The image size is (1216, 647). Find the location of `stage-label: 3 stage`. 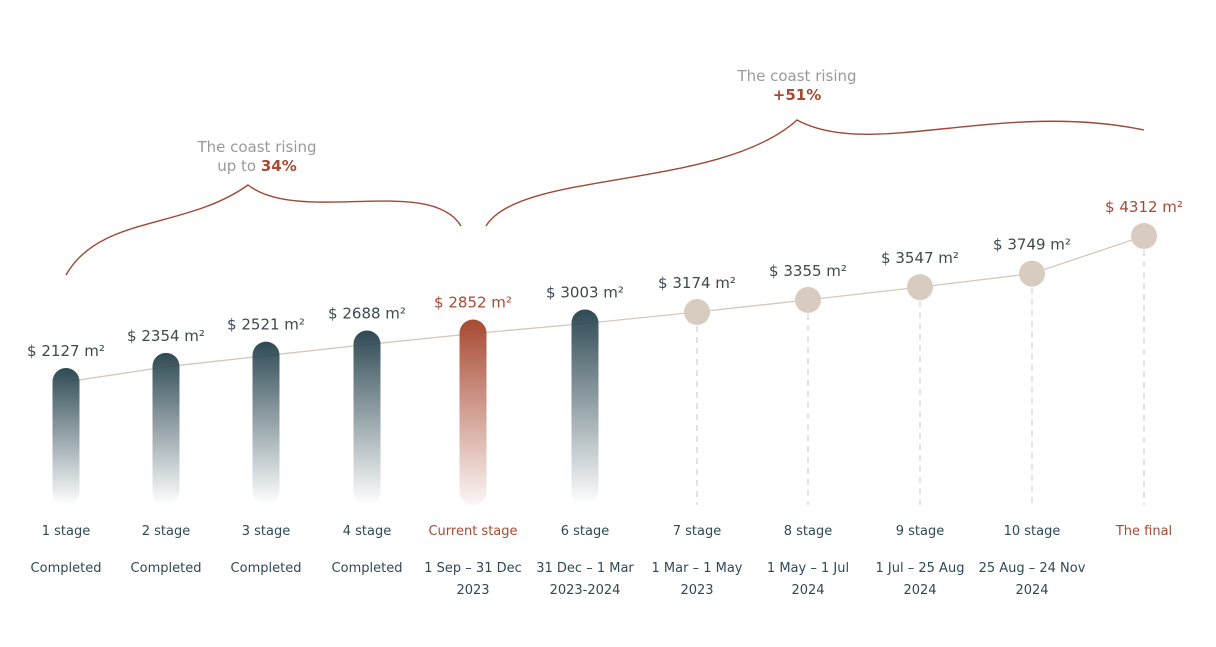

stage-label: 3 stage is located at coordinates (266, 531).